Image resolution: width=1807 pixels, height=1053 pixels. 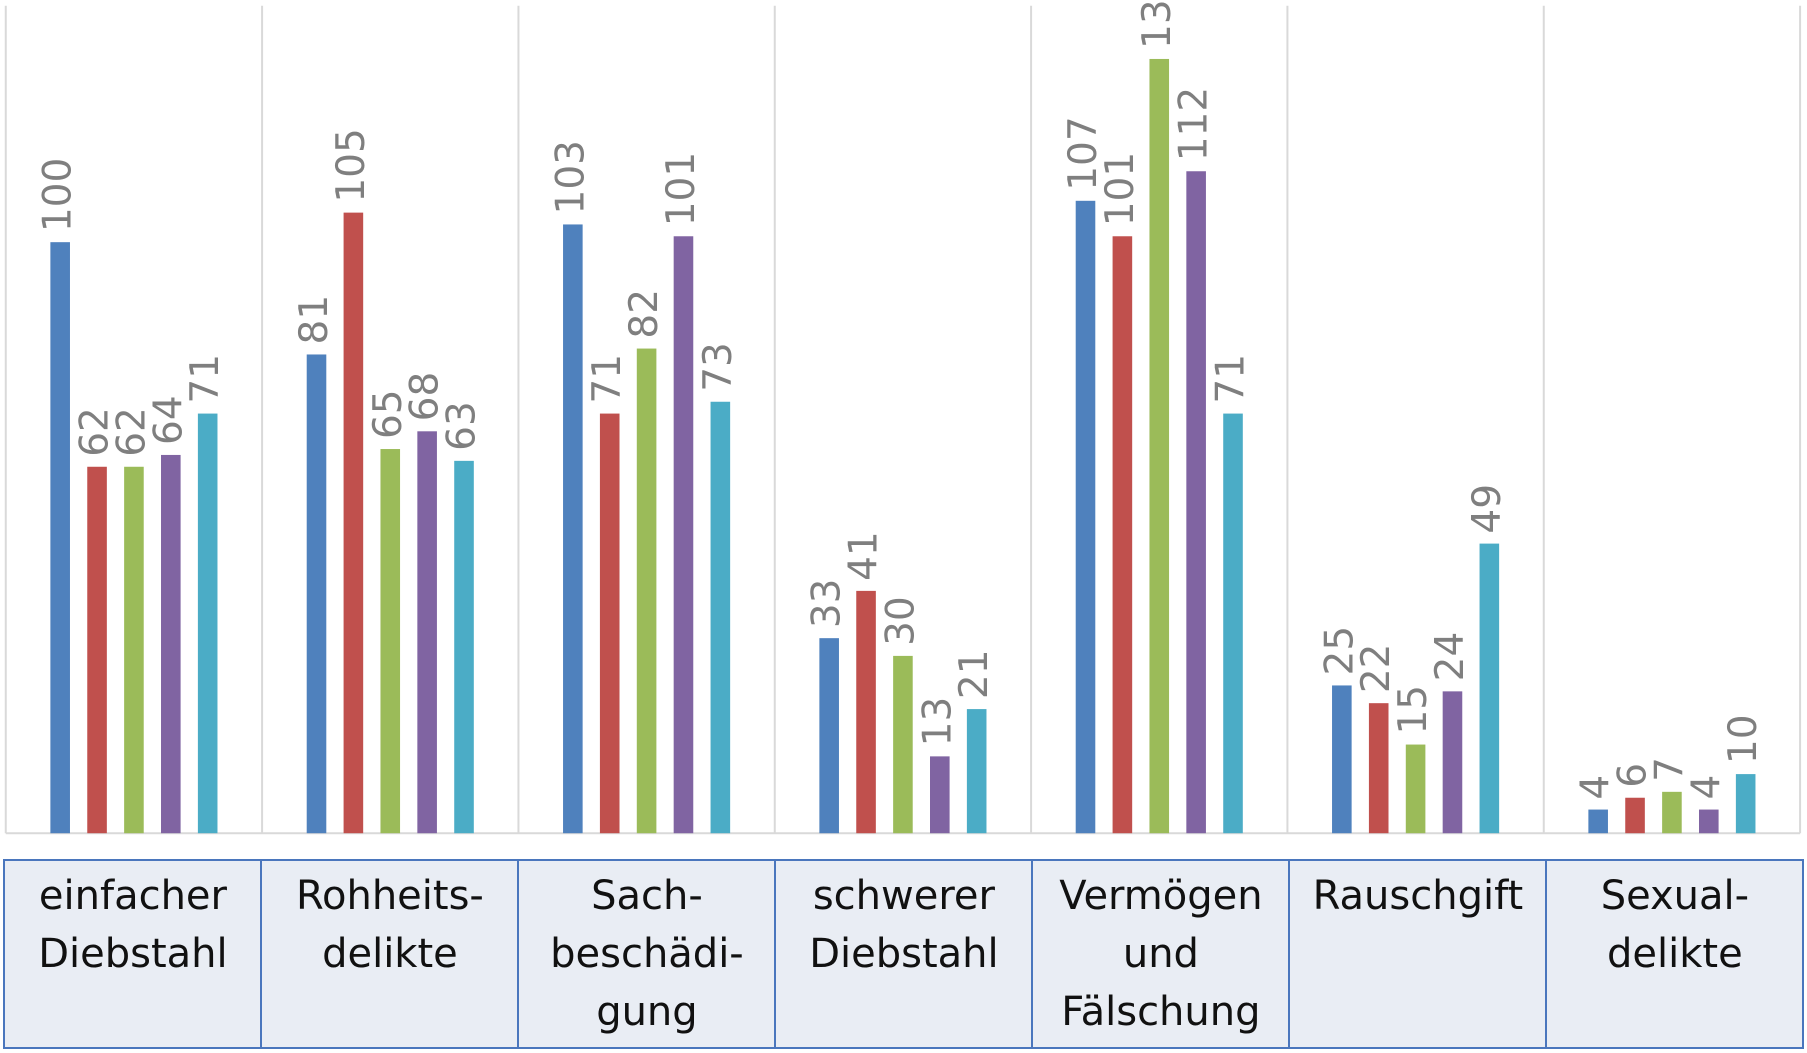 I want to click on x-tick-label: schwerer Diebstahl, so click(x=904, y=953).